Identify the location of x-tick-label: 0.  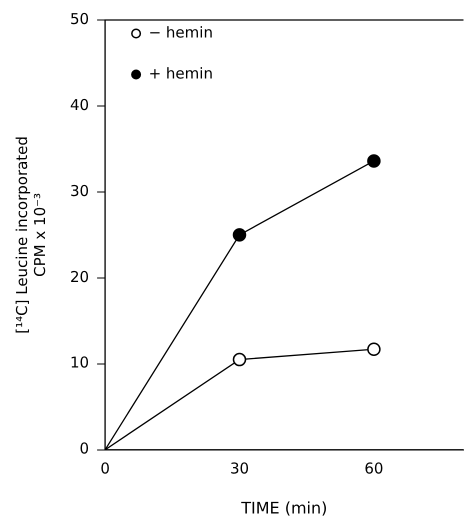
(105, 469).